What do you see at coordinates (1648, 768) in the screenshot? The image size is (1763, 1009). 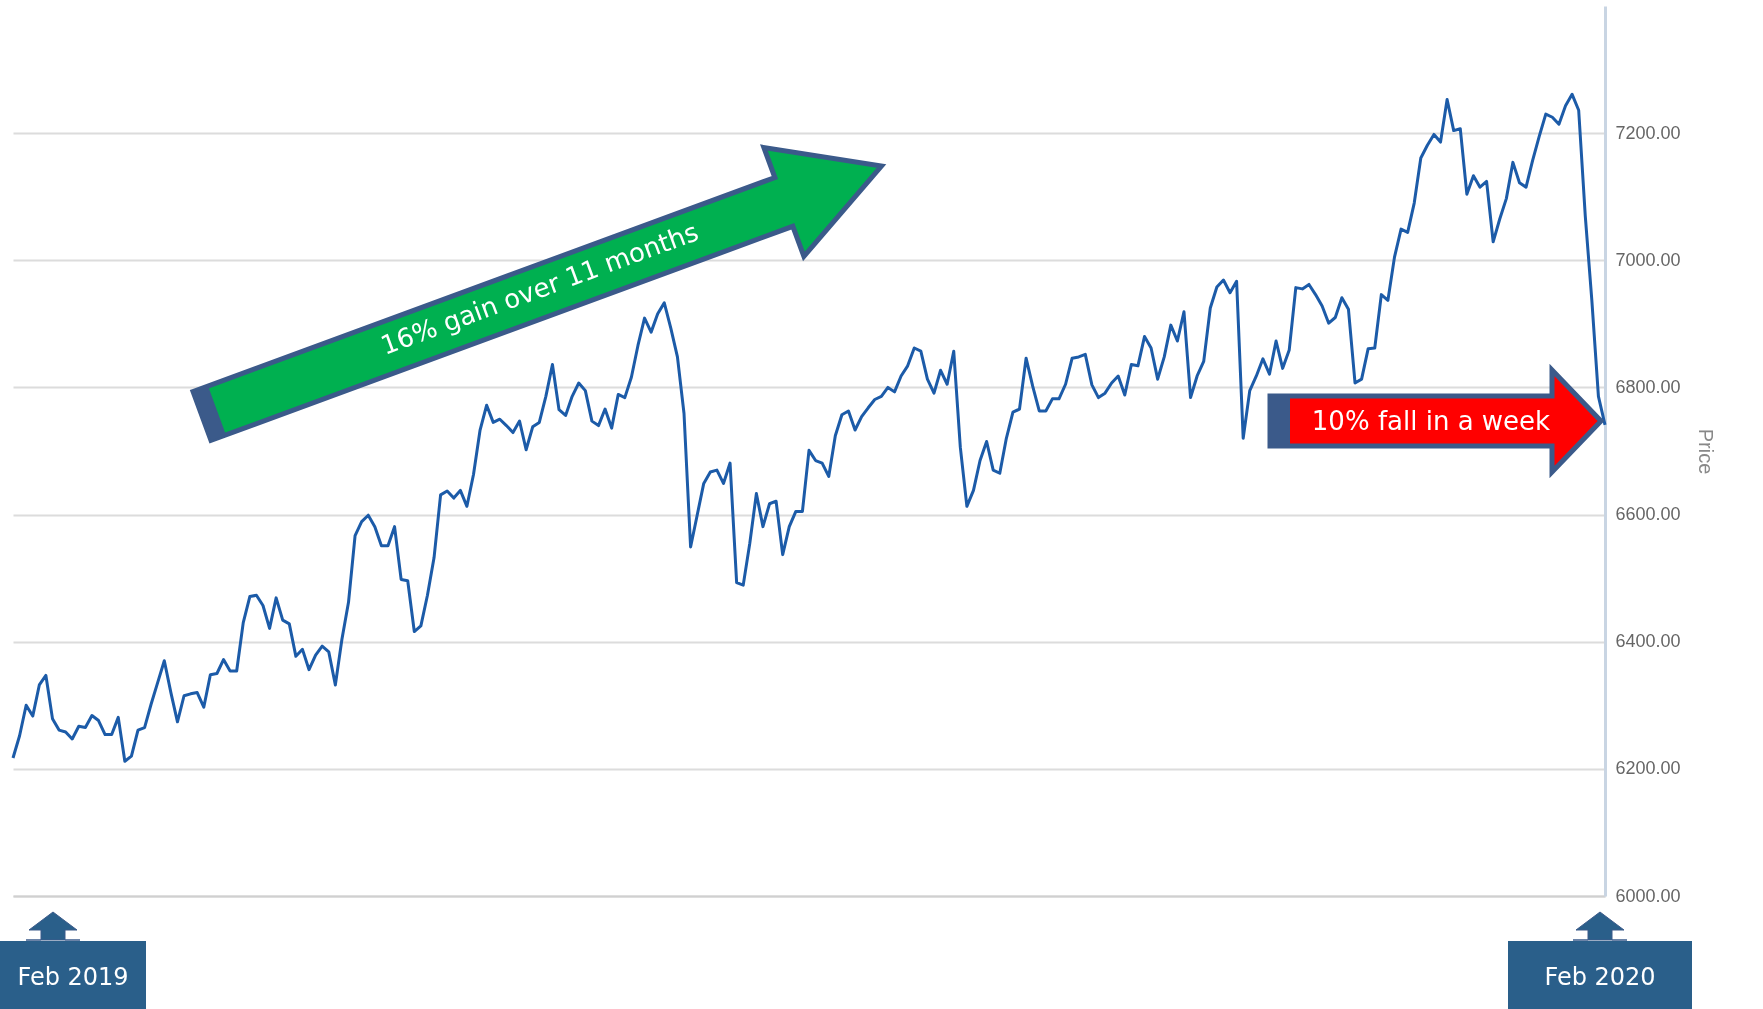 I see `y-tick-label: 6200.00` at bounding box center [1648, 768].